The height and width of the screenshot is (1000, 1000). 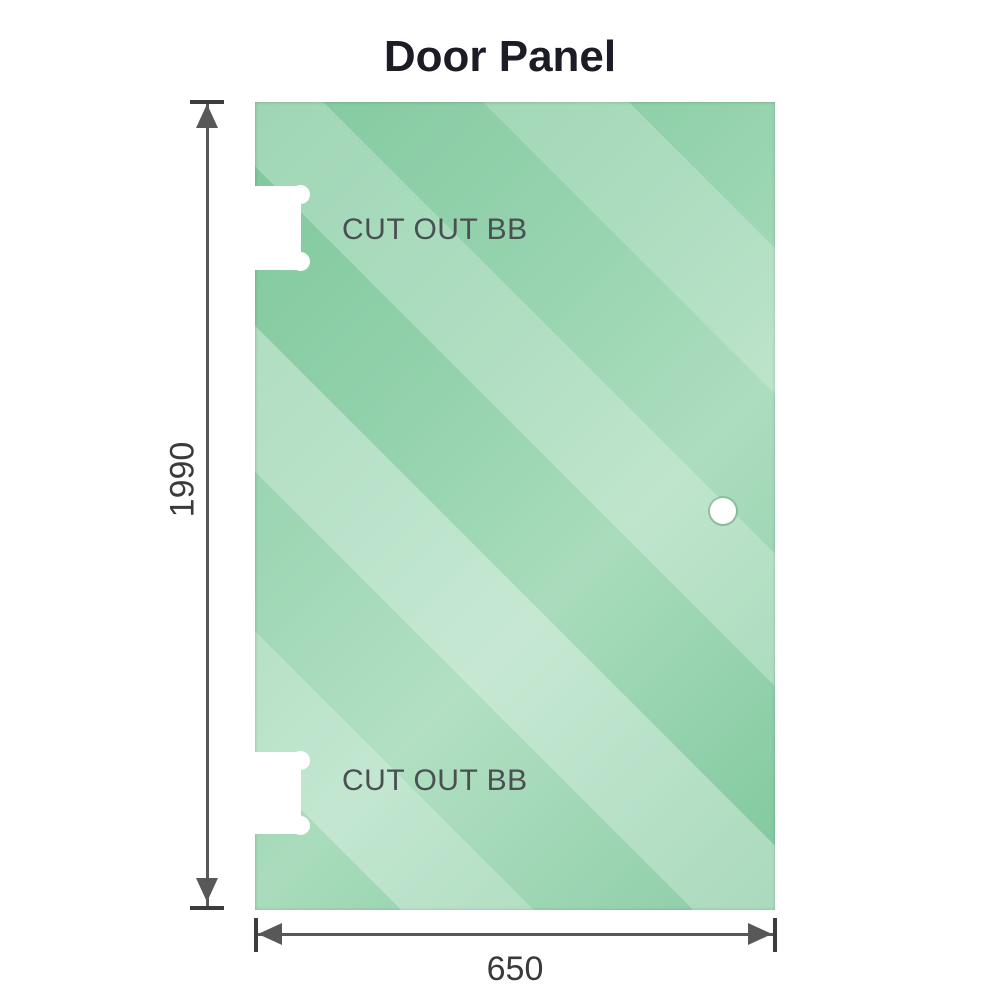 What do you see at coordinates (760, 934) in the screenshot?
I see `width-arrow-right-icon` at bounding box center [760, 934].